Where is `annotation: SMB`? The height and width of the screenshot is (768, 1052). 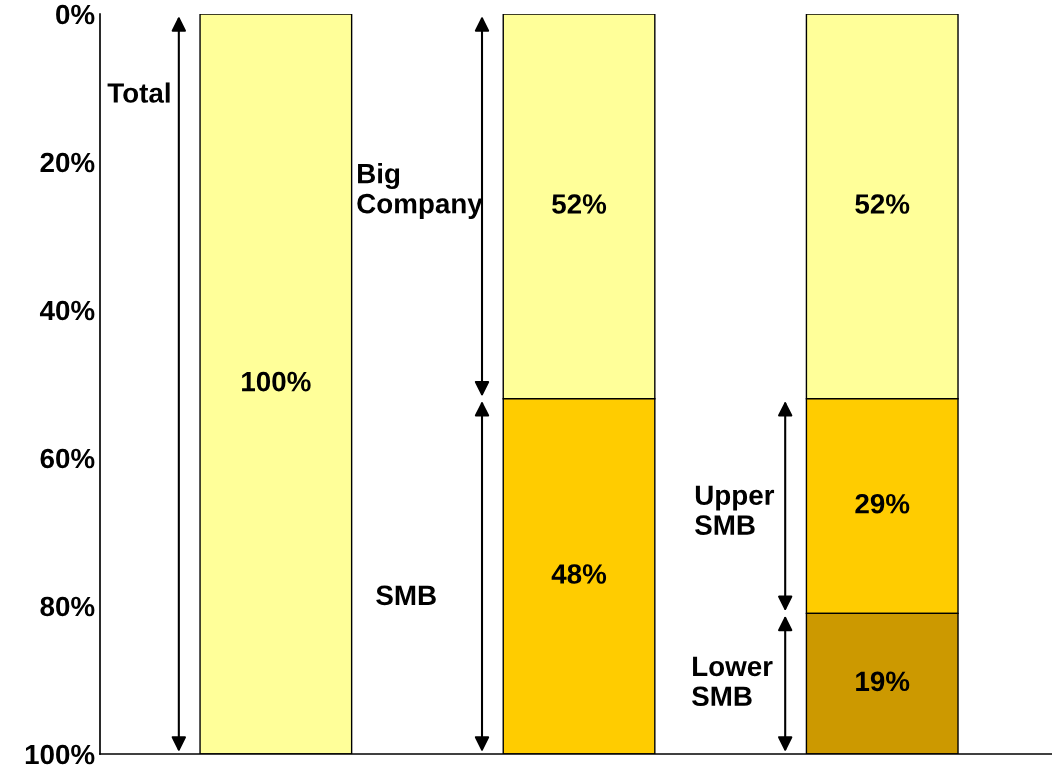
annotation: SMB is located at coordinates (406, 595).